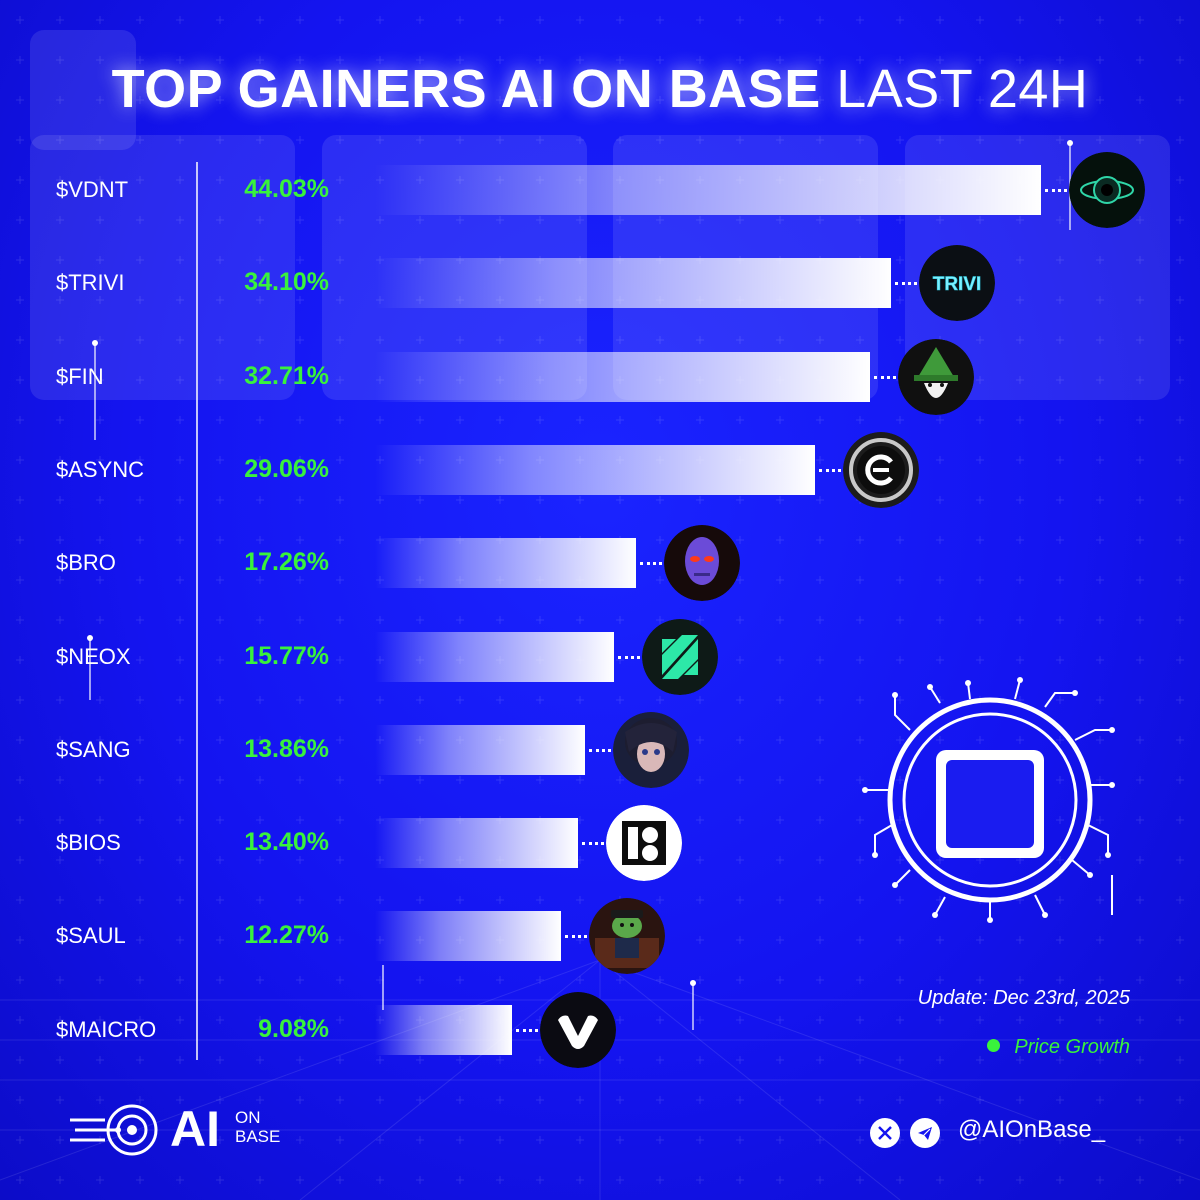 The image size is (1200, 1200). Describe the element at coordinates (114, 1130) in the screenshot. I see `ai-on-base-logo-icon` at that location.